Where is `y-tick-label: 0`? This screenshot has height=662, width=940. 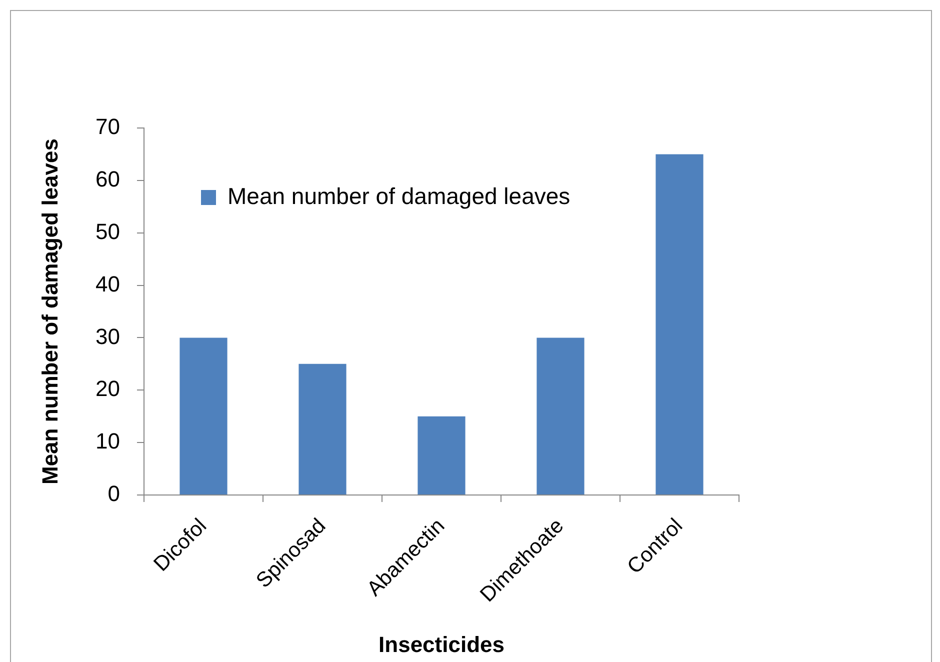 y-tick-label: 0 is located at coordinates (114, 493).